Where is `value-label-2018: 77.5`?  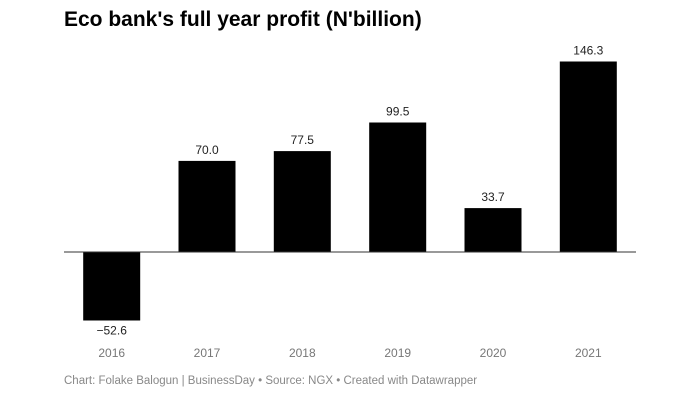
value-label-2018: 77.5 is located at coordinates (303, 140).